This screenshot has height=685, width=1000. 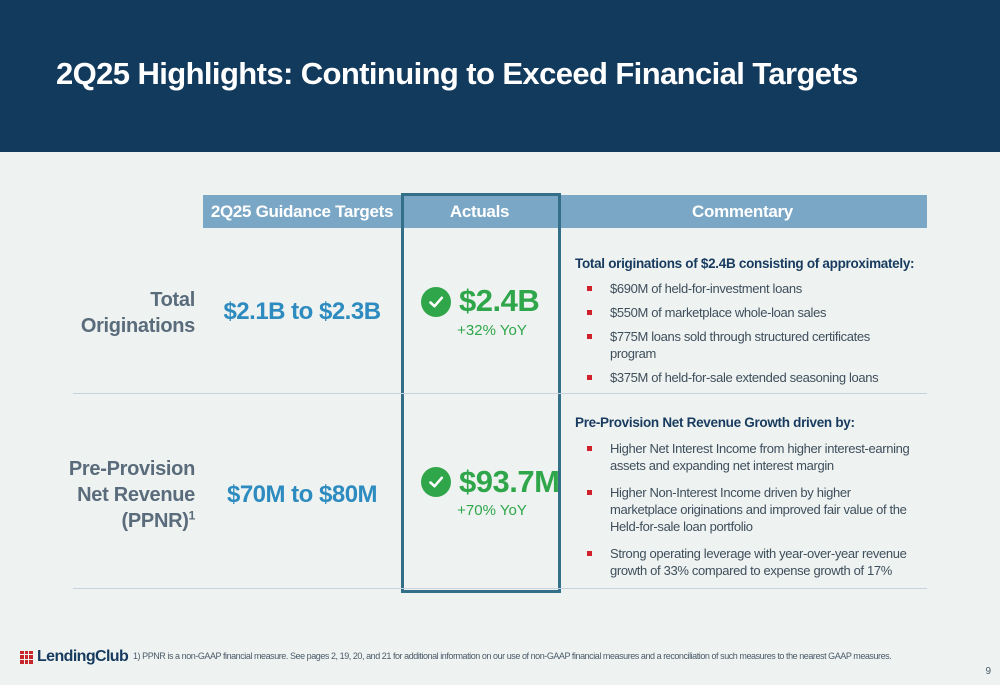 I want to click on bullet-text: $550M of marketplace whole-loan sales, so click(x=718, y=312).